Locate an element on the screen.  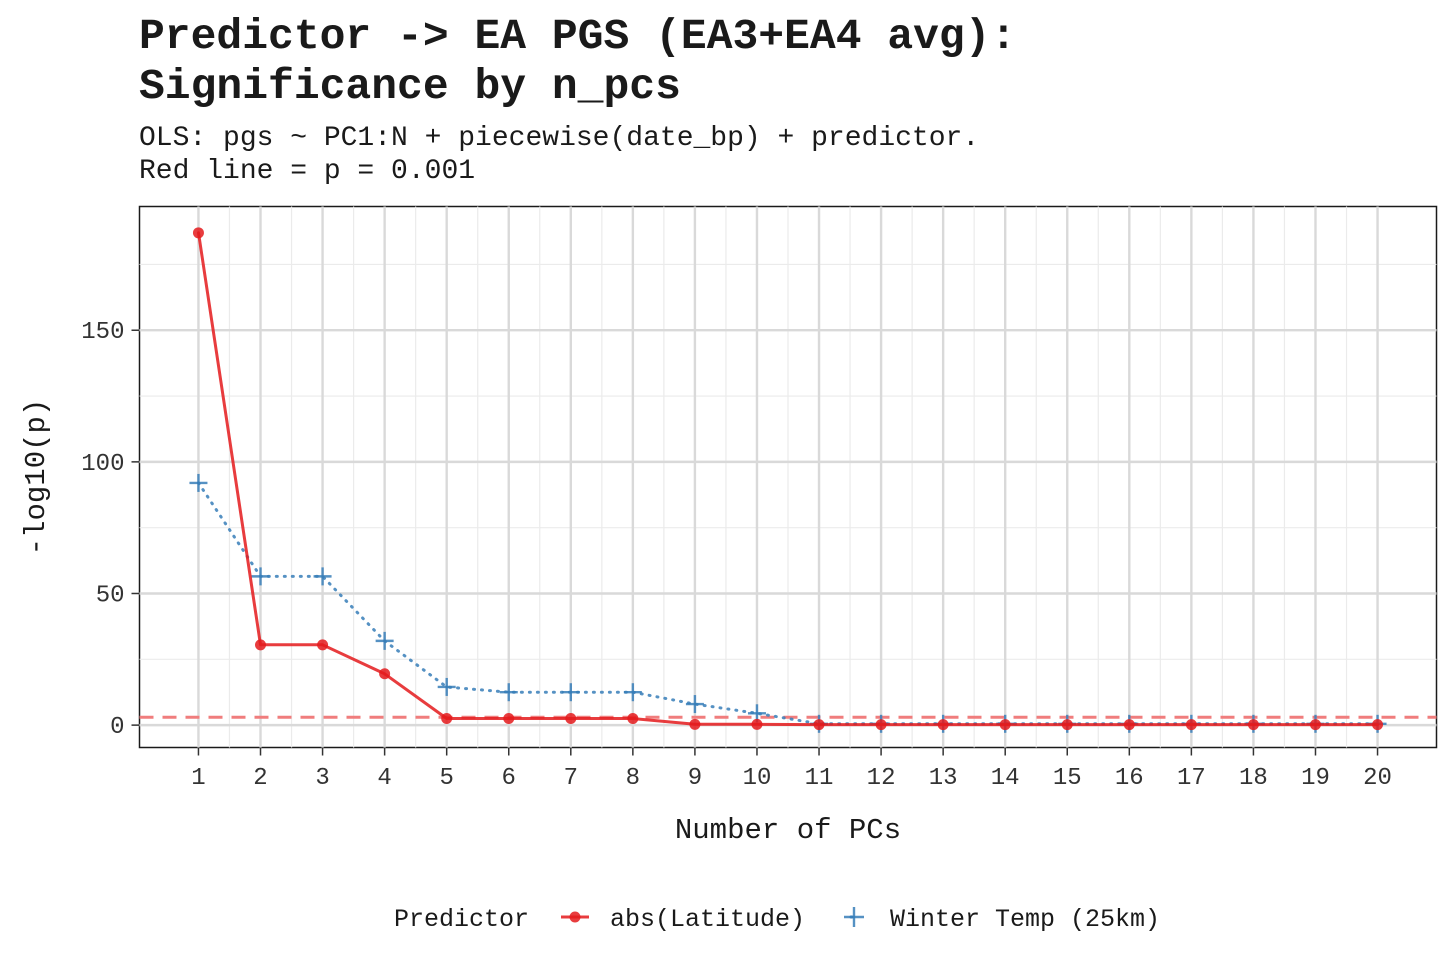
x-tick-label: 19 is located at coordinates (1315, 778).